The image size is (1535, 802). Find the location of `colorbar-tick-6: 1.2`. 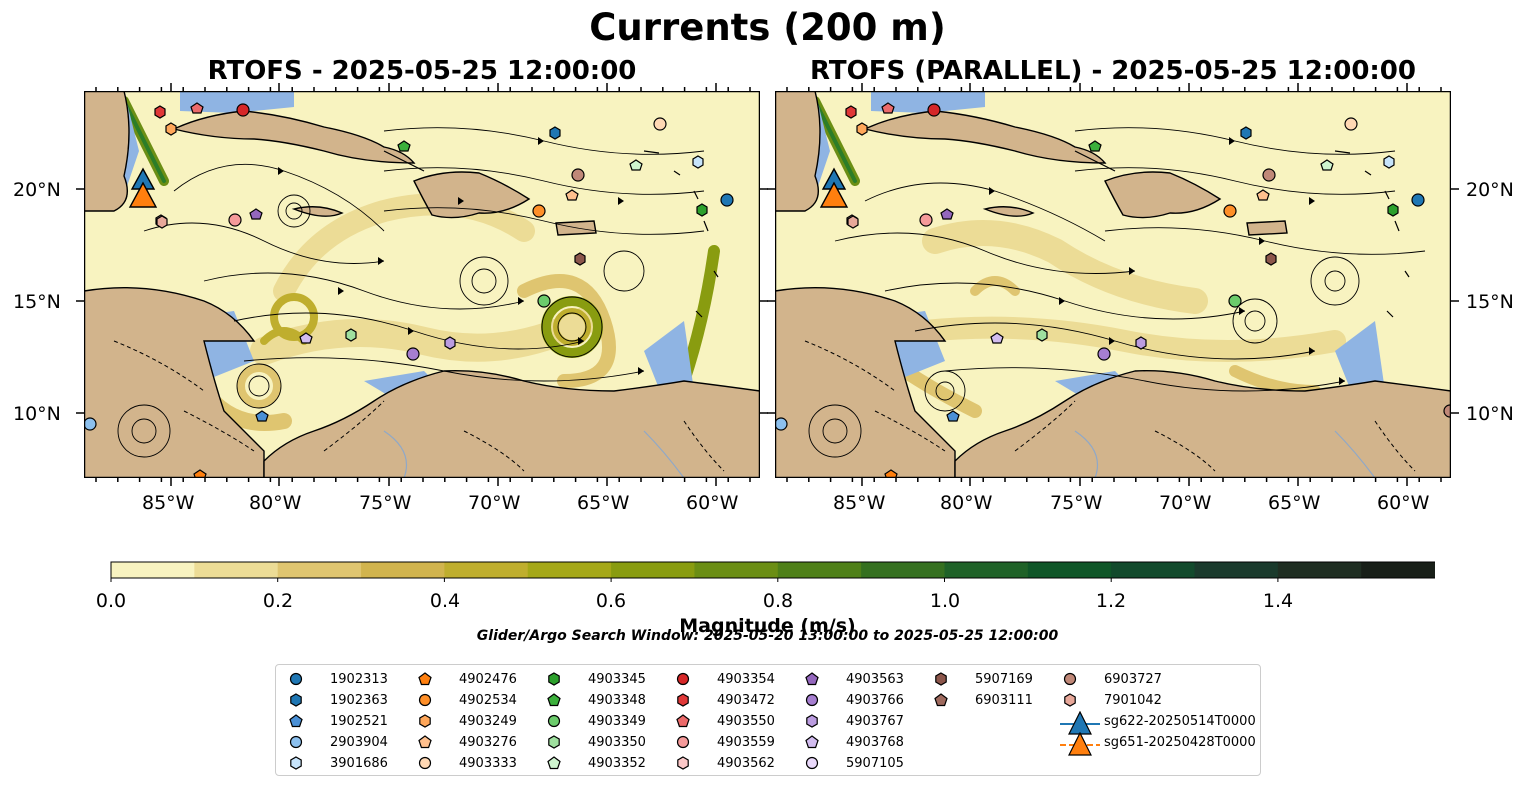

colorbar-tick-6: 1.2 is located at coordinates (1111, 601).